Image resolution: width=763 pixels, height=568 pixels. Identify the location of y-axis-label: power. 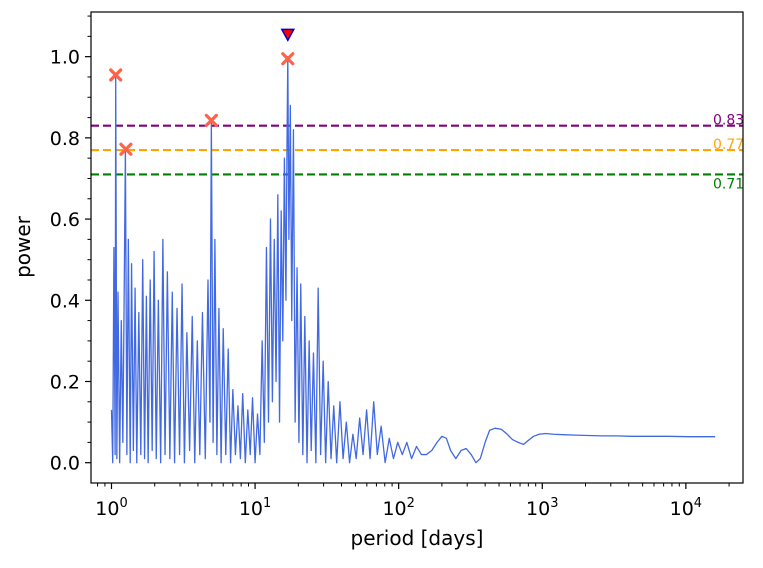
(23, 246).